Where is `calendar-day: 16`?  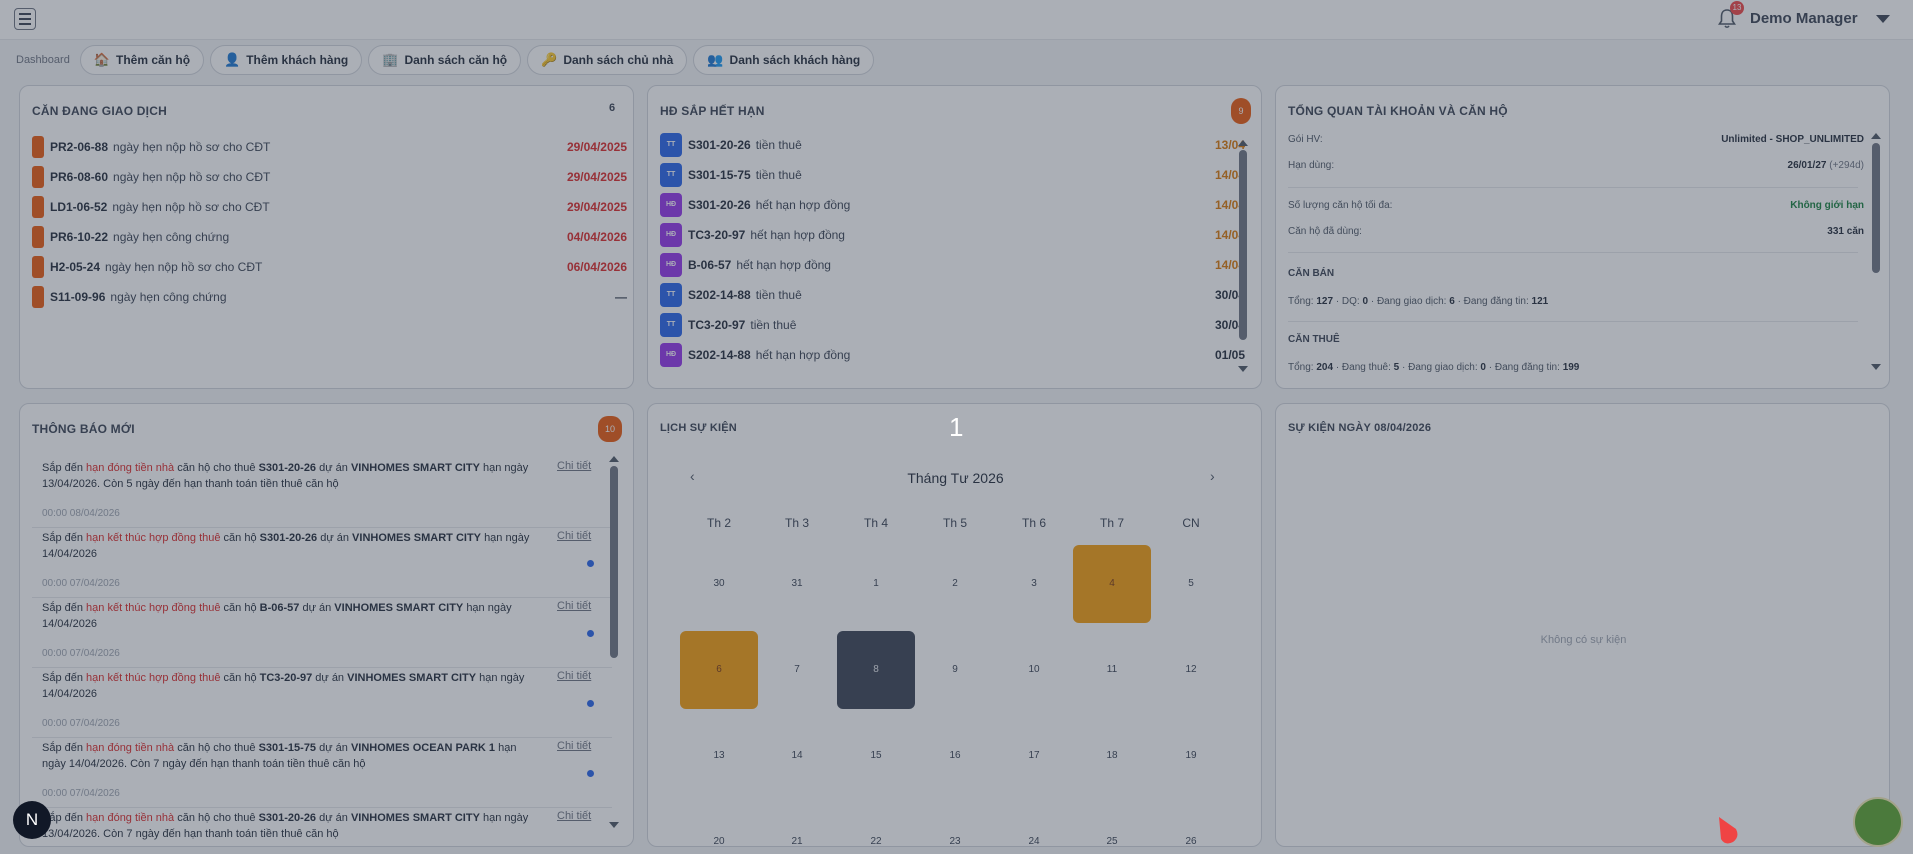
calendar-day: 16 is located at coordinates (955, 755).